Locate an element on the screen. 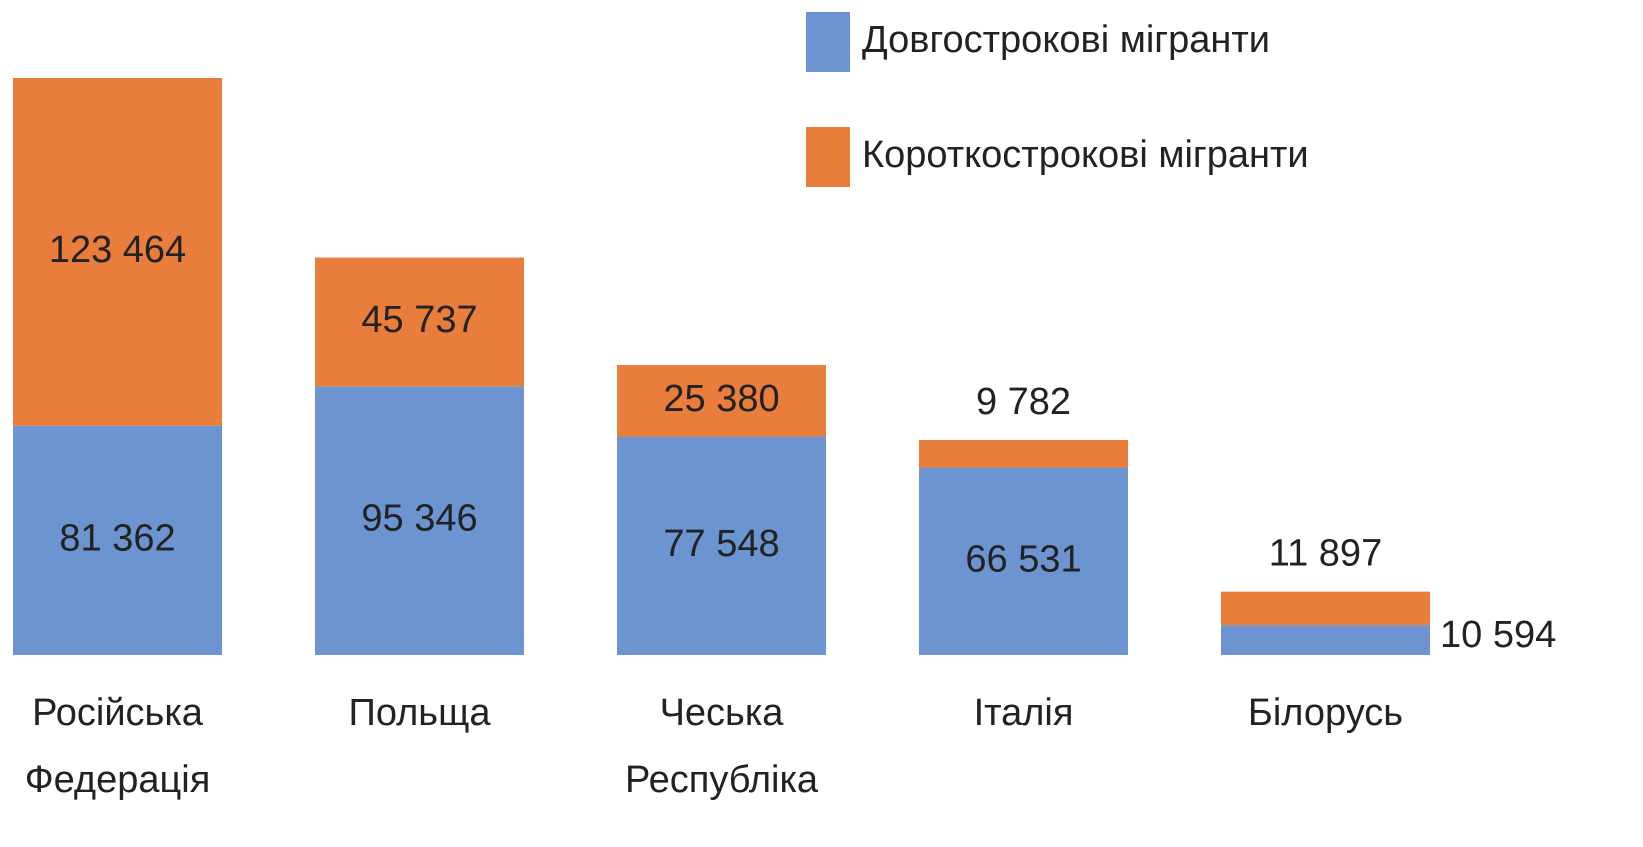 The height and width of the screenshot is (847, 1643). x-tick-label: Російська Федерація is located at coordinates (118, 746).